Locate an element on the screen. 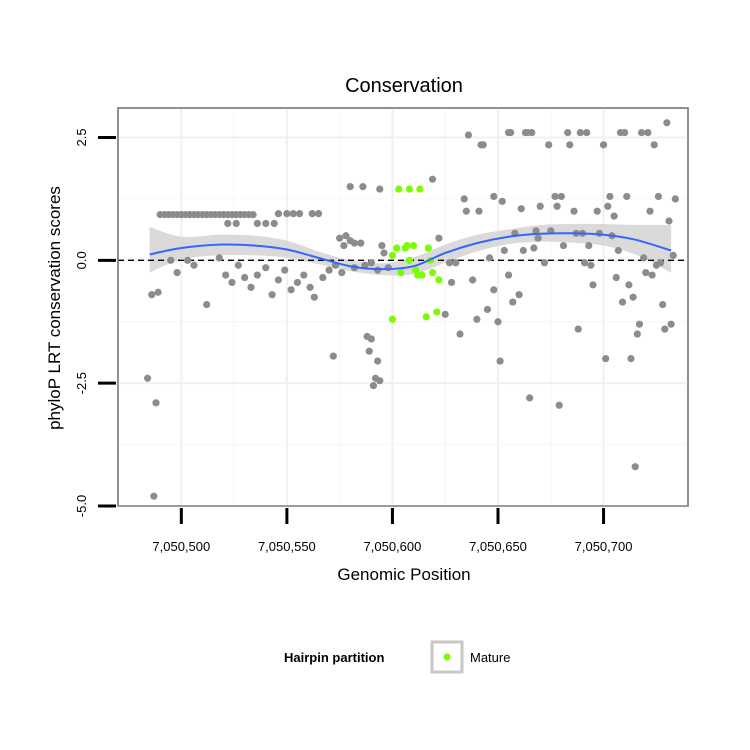 The width and height of the screenshot is (750, 750). x-tick-label: 7,050,500 is located at coordinates (181, 546).